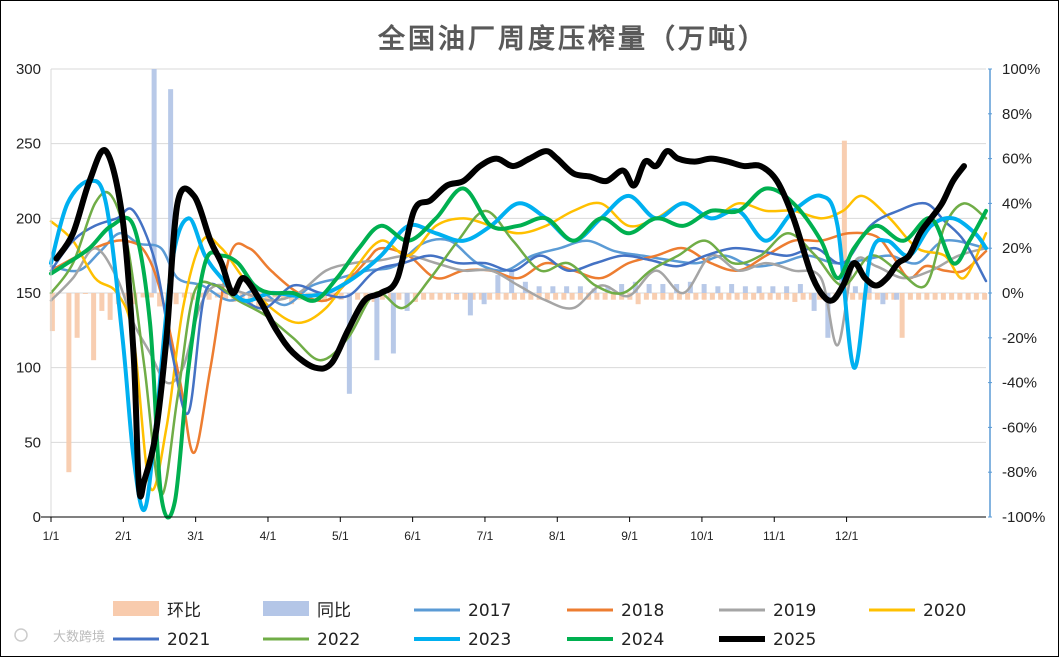 The height and width of the screenshot is (657, 1059). I want to click on legend-swatch-环比, so click(136, 608).